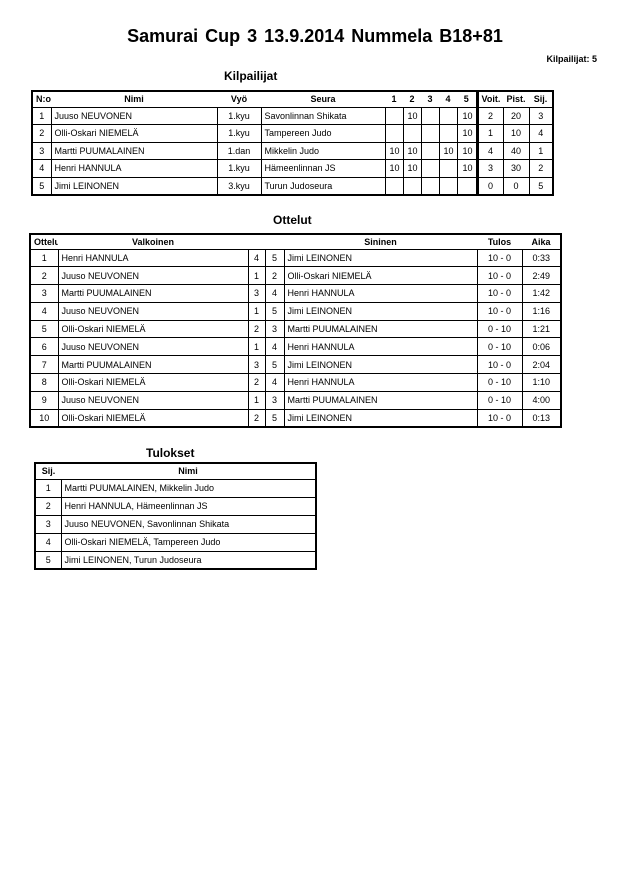  Describe the element at coordinates (292, 220) in the screenshot. I see `matches-heading: Ottelut` at that location.